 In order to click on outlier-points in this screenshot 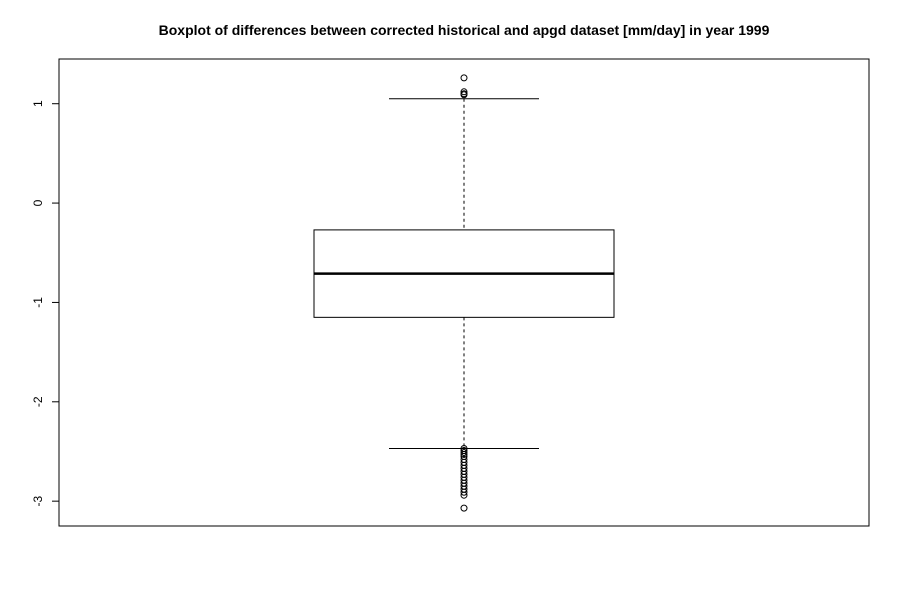, I will do `click(464, 293)`.